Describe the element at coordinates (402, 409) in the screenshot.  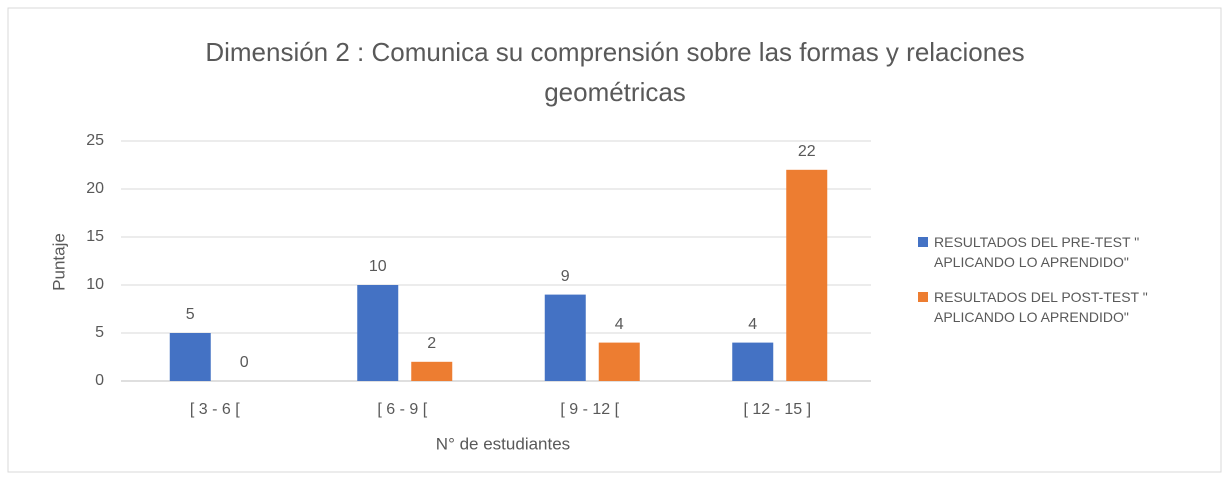
I see `x-tick-label: [ 6 - 9 [` at that location.